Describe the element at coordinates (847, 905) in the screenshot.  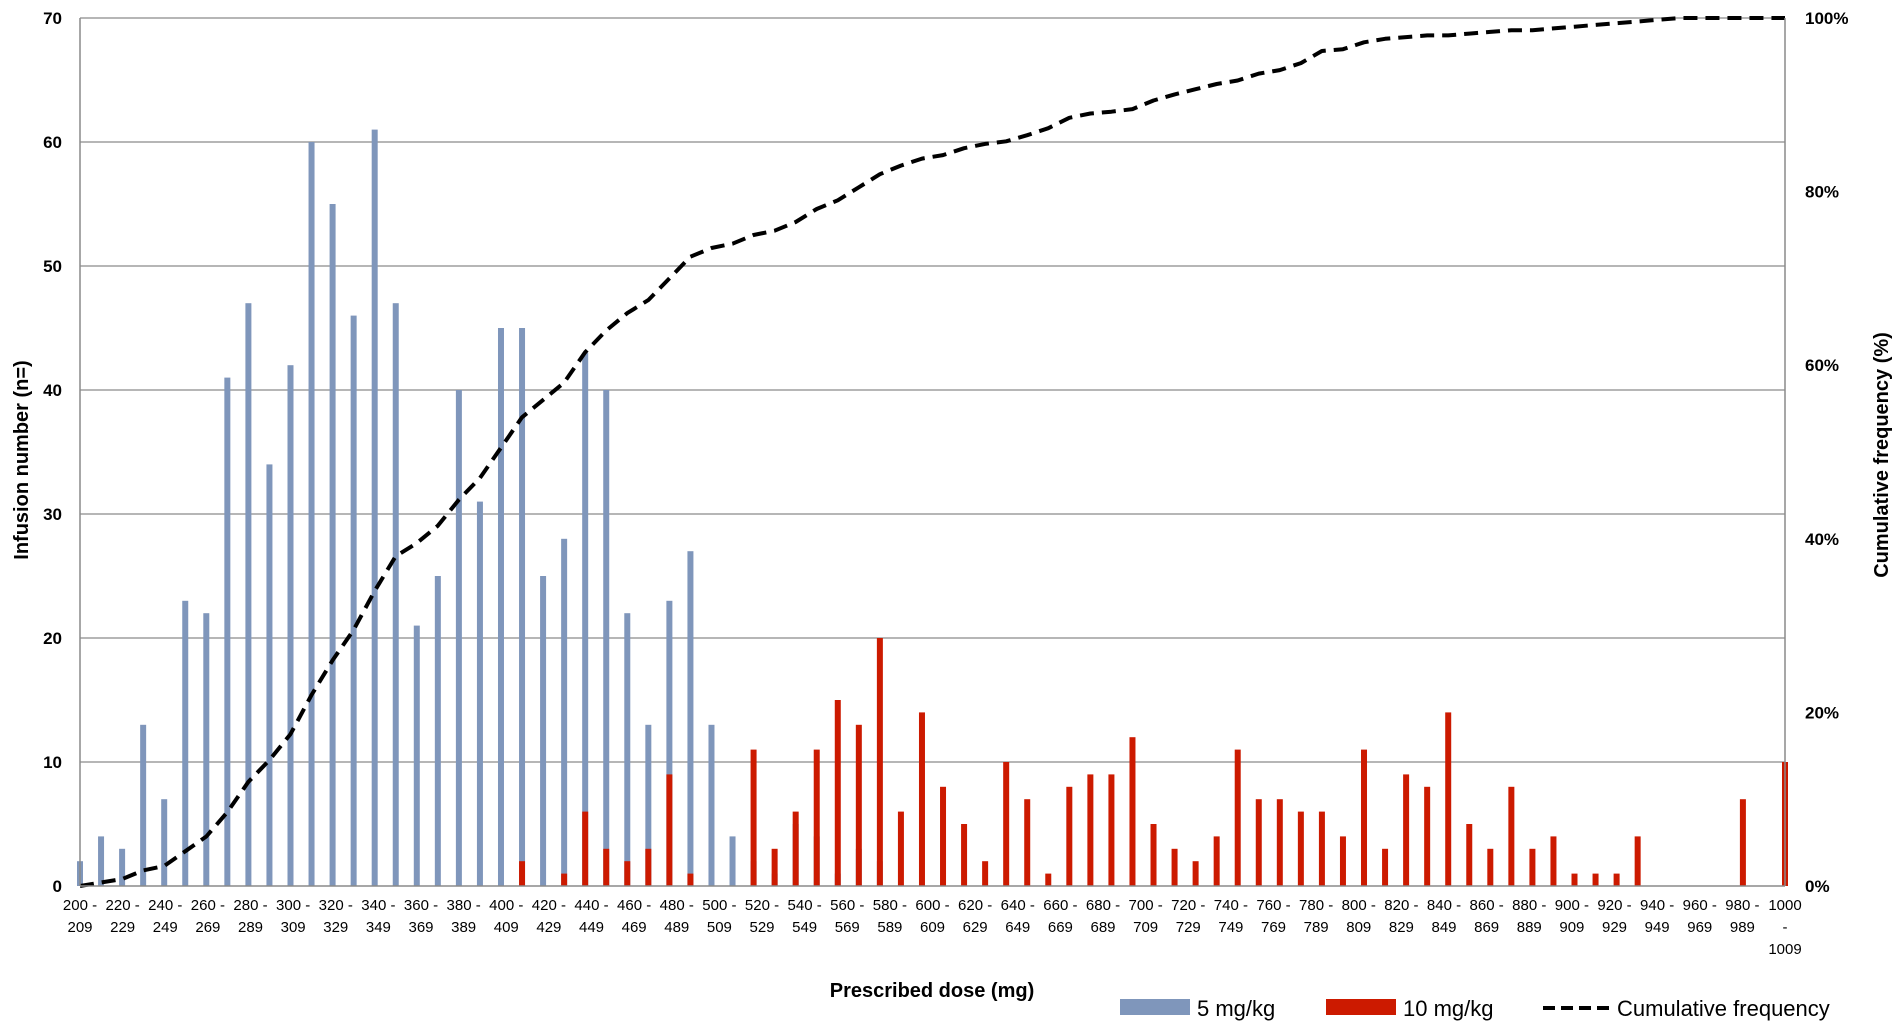
I see `x-tick-line-18-0: 560 -` at that location.